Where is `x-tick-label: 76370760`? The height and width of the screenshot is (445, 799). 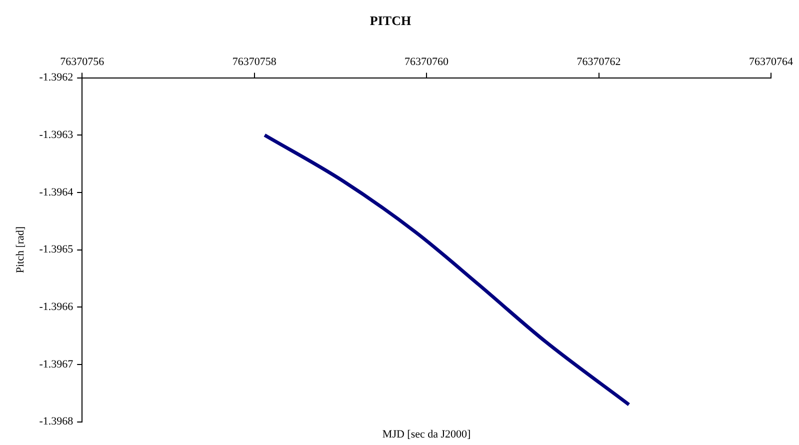 x-tick-label: 76370760 is located at coordinates (427, 62).